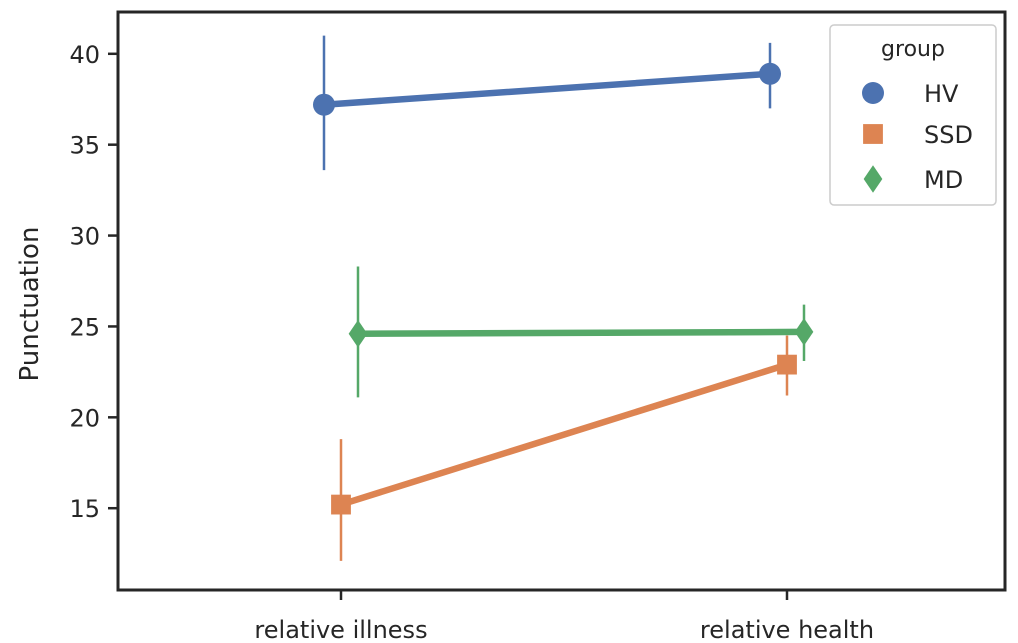 The height and width of the screenshot is (643, 1018). Describe the element at coordinates (948, 135) in the screenshot. I see `legend-label-ssd: SSD` at that location.